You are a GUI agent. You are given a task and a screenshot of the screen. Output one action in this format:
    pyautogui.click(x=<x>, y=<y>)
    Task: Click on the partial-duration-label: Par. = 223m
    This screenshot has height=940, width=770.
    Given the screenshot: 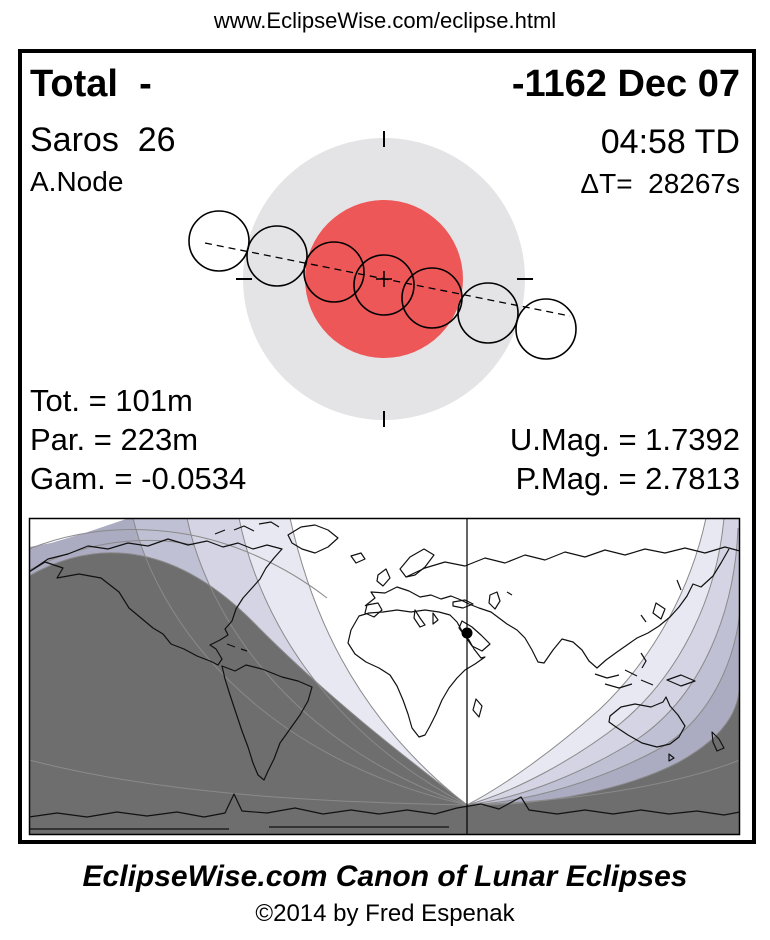 What is the action you would take?
    pyautogui.click(x=114, y=439)
    